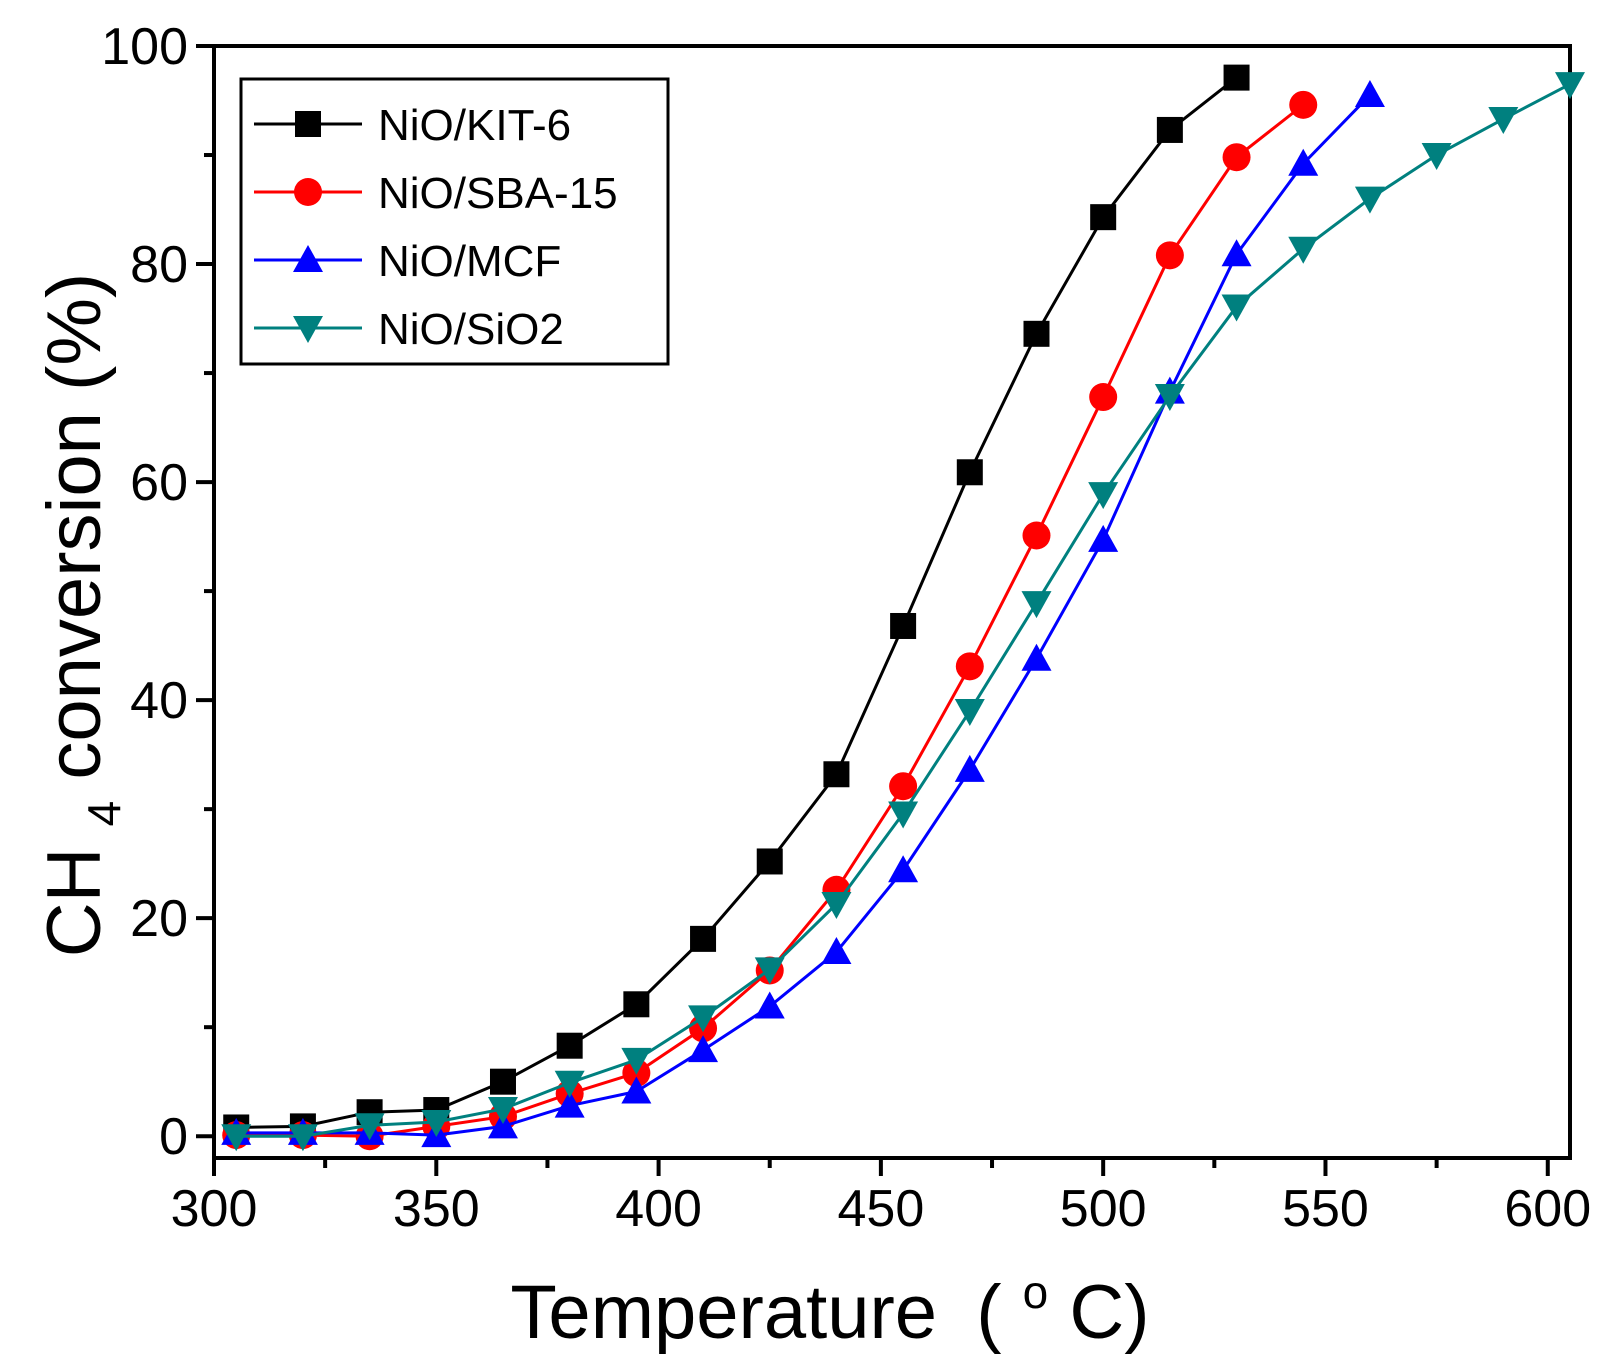 The width and height of the screenshot is (1598, 1366). I want to click on y-tick-label: 0, so click(173, 1137).